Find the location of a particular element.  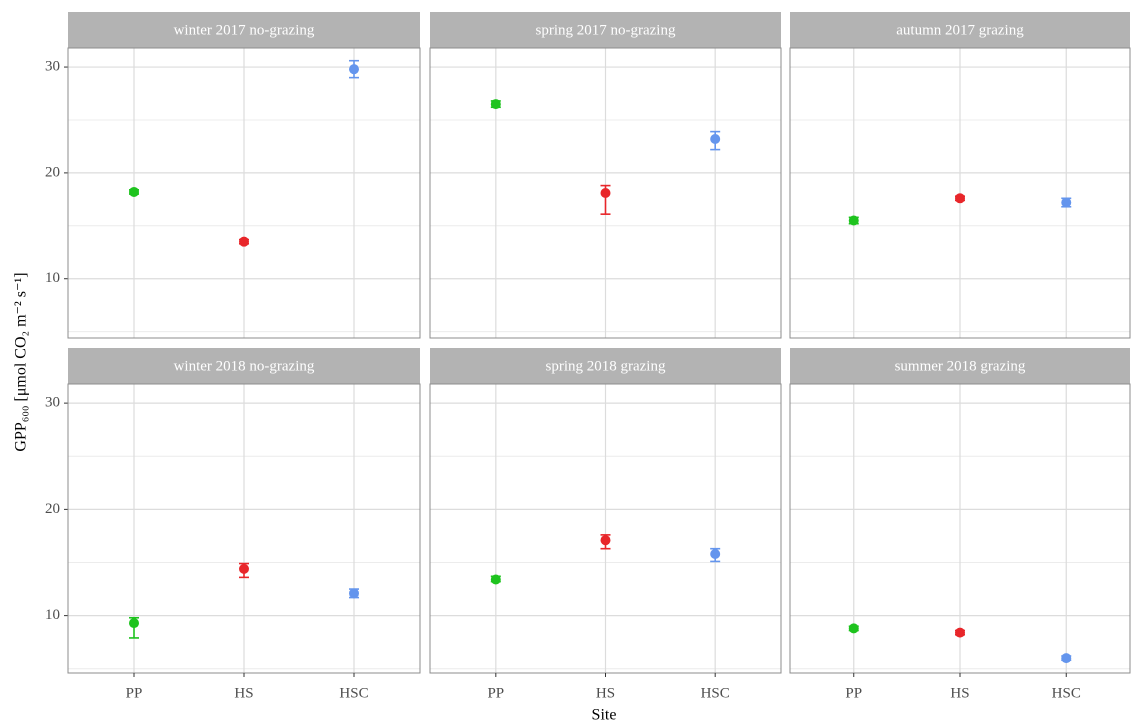

strip-title: spring 2018 grazing is located at coordinates (606, 366).